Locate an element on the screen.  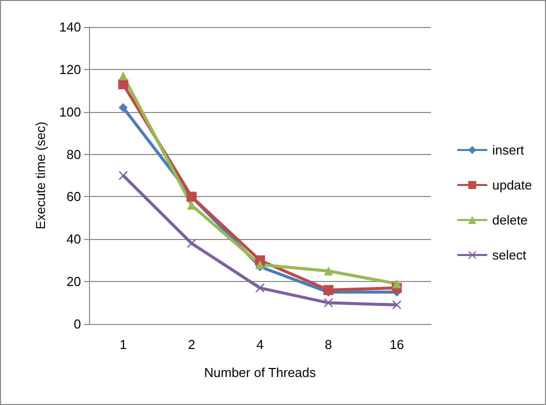
x-tick-label: 4 is located at coordinates (260, 344).